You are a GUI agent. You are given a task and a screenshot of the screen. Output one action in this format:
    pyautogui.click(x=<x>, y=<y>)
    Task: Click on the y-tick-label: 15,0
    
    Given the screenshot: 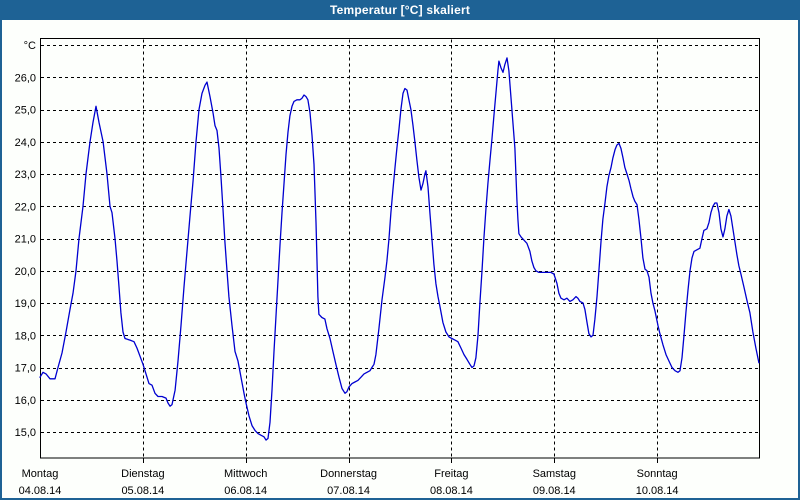 What is the action you would take?
    pyautogui.click(x=25, y=433)
    